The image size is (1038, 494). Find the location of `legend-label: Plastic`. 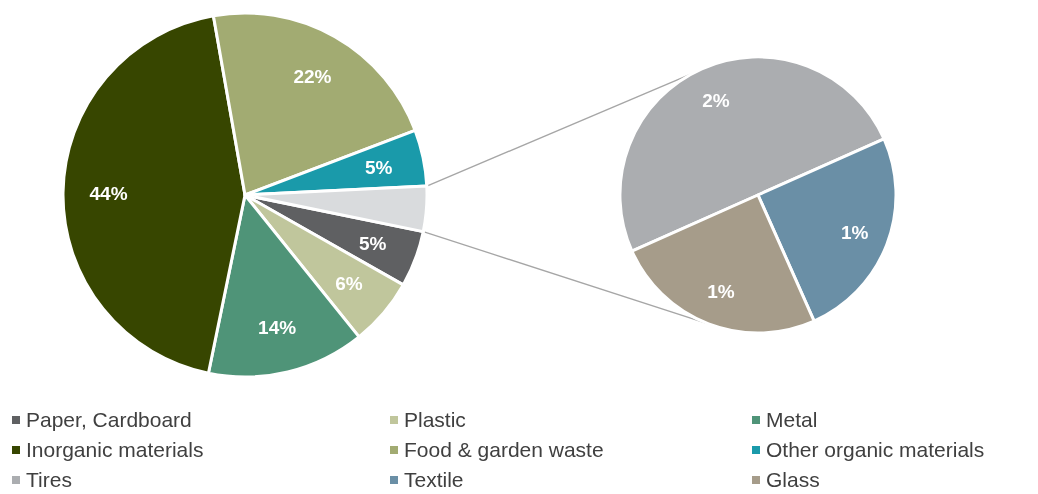

legend-label: Plastic is located at coordinates (435, 420).